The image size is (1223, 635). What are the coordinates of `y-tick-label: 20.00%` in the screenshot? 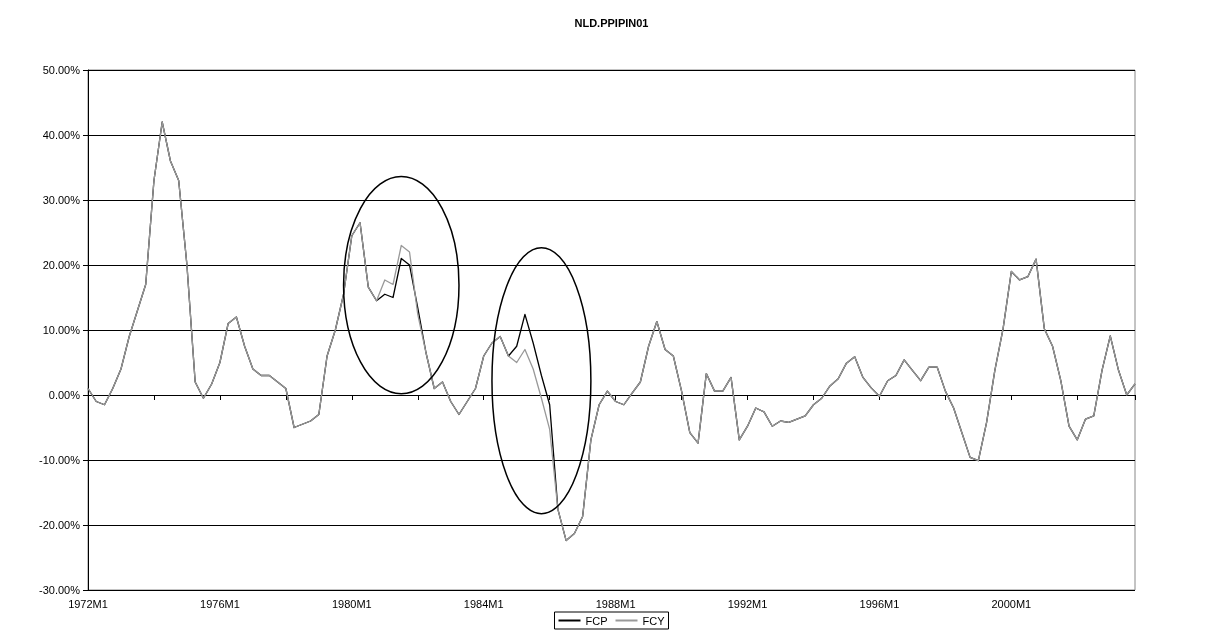 It's located at (61, 265).